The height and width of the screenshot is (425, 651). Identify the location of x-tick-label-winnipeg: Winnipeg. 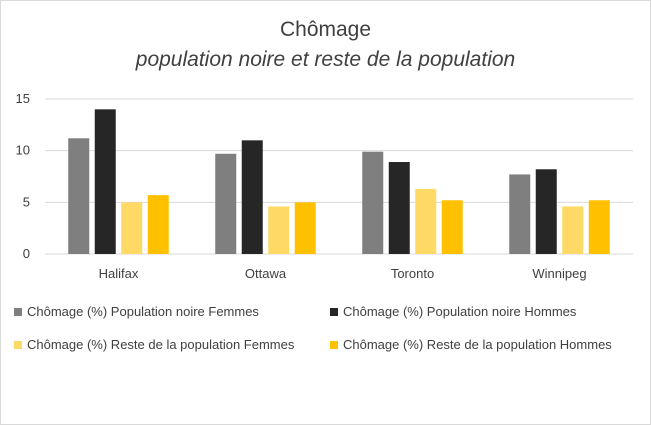
(559, 273).